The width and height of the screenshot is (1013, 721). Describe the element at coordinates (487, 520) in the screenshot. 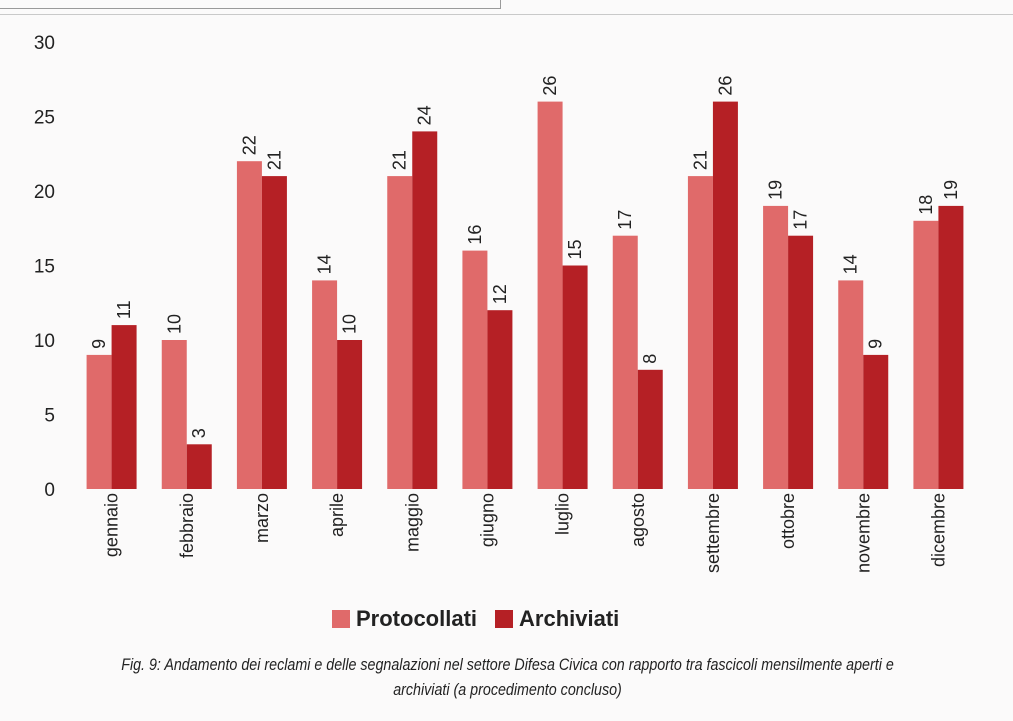

I see `x-tick-label: giugno` at that location.